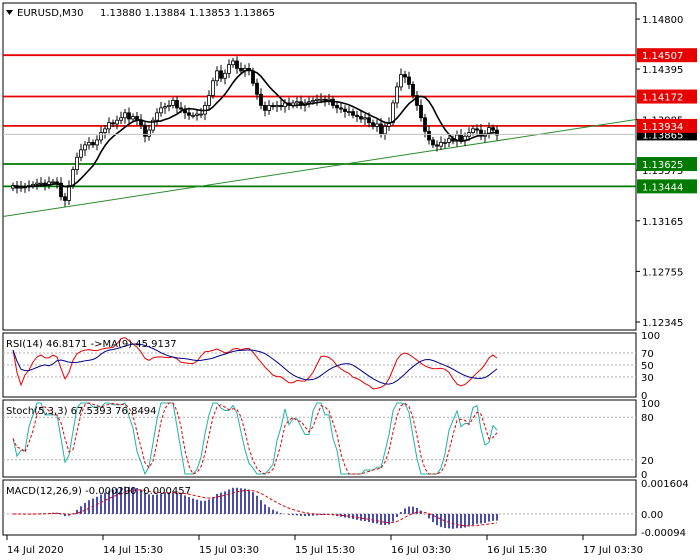  I want to click on stoch-axis-label: 0, so click(644, 475).